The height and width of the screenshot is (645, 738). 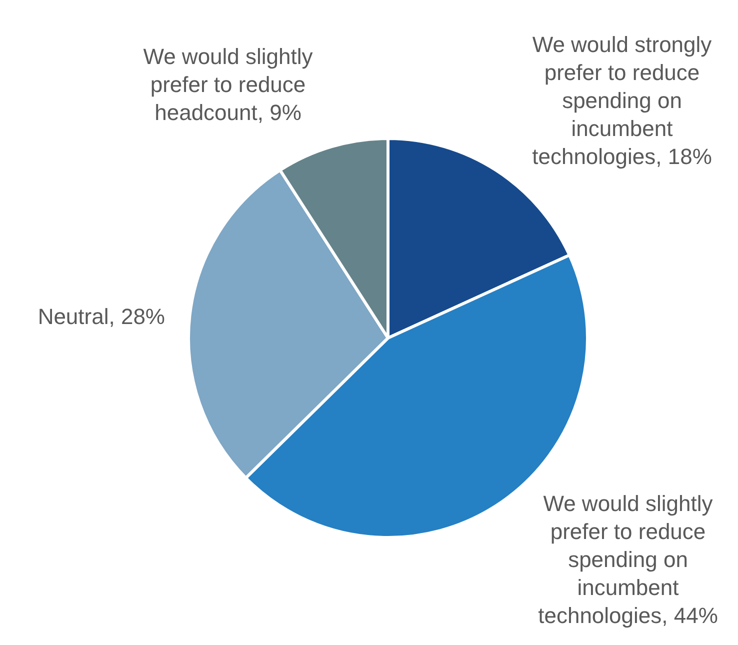 What do you see at coordinates (101, 317) in the screenshot?
I see `slice-label: Neutral, 28%` at bounding box center [101, 317].